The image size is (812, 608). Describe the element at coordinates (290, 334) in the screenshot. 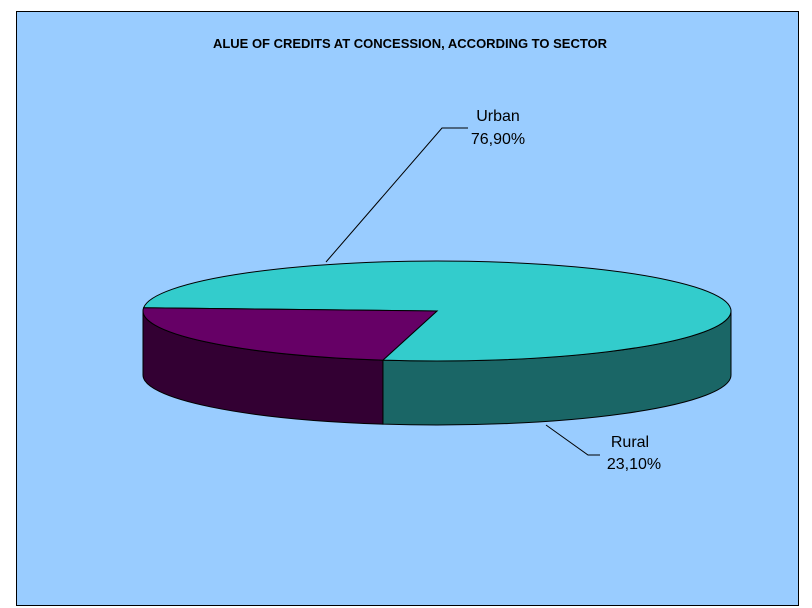

I see `rural-slice` at that location.